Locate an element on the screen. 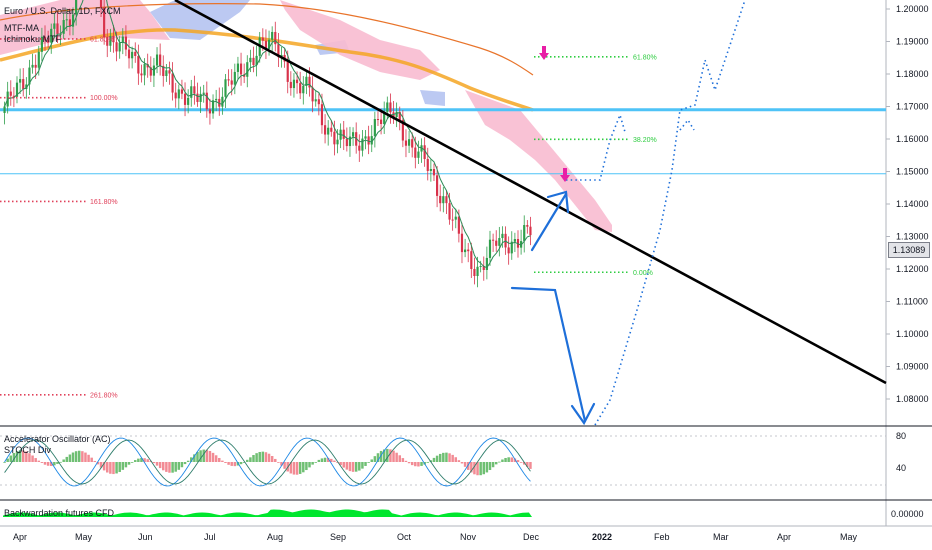 This screenshot has width=932, height=550. osc-tick-80: 80 is located at coordinates (901, 436).